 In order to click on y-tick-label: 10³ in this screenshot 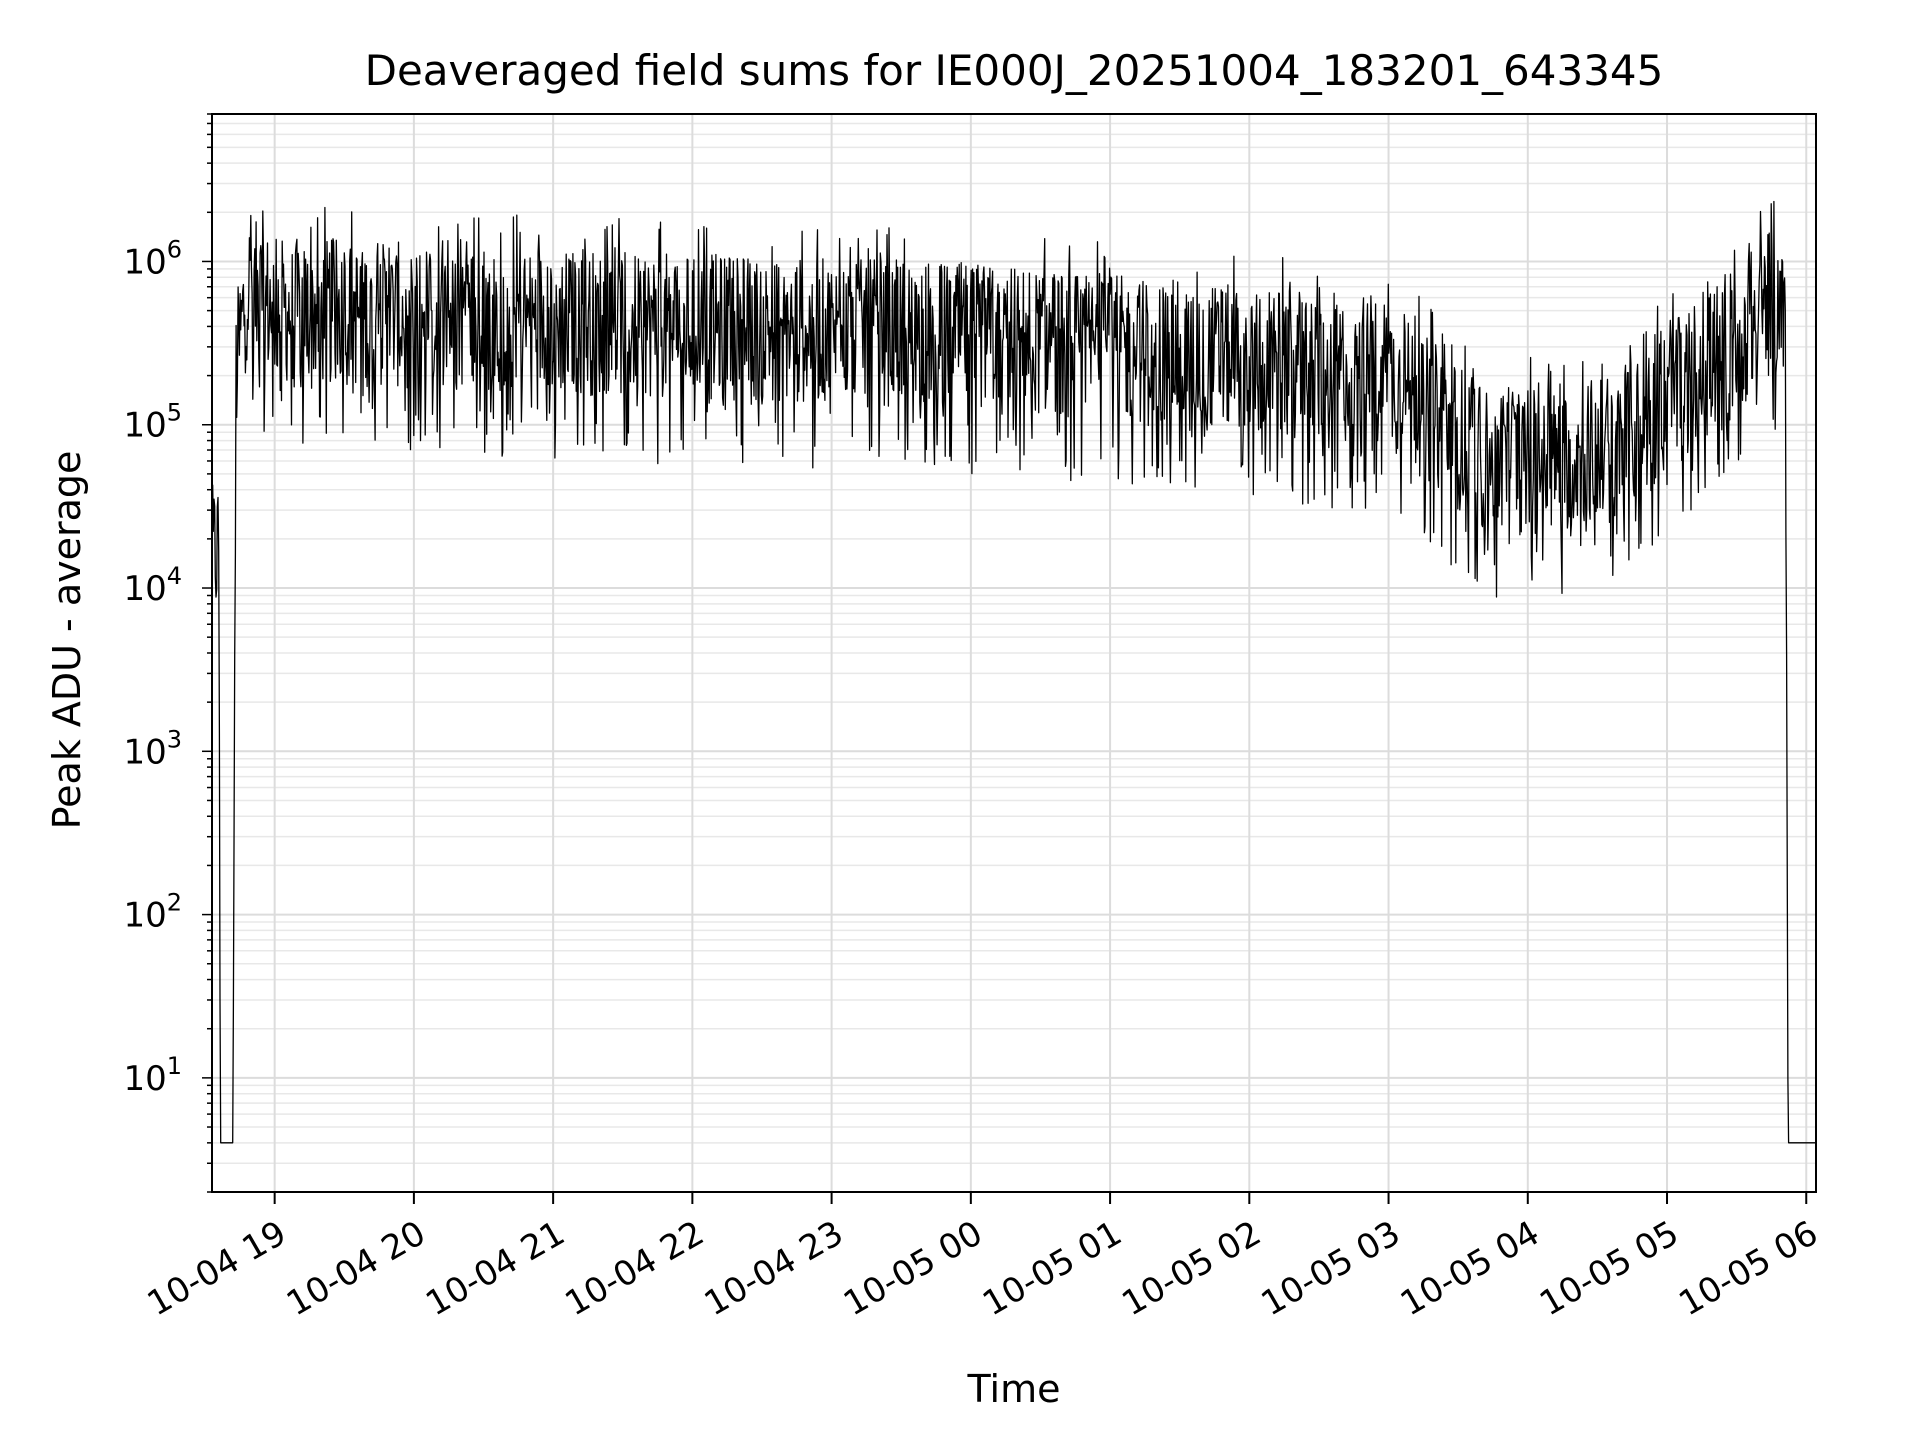, I will do `click(152, 748)`.